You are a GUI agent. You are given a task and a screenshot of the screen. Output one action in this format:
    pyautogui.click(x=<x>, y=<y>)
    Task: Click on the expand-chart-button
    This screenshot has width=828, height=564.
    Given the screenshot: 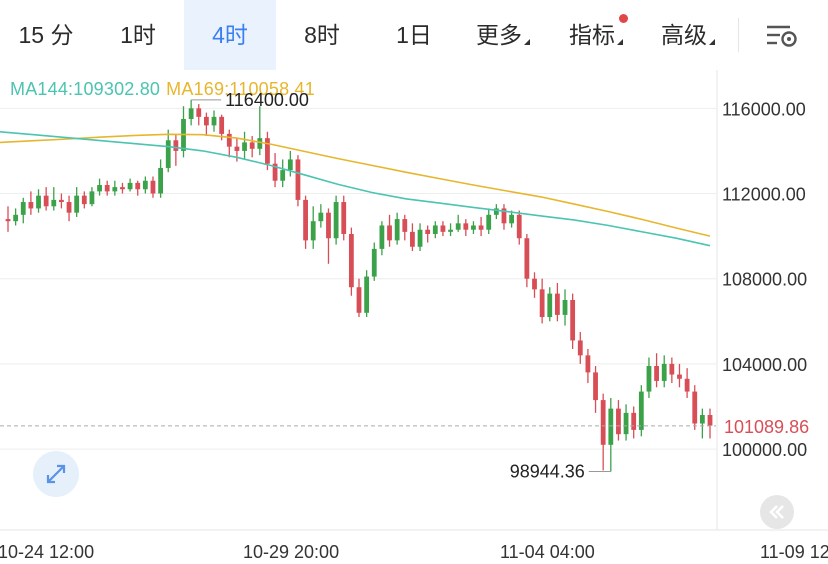 What is the action you would take?
    pyautogui.click(x=56, y=474)
    